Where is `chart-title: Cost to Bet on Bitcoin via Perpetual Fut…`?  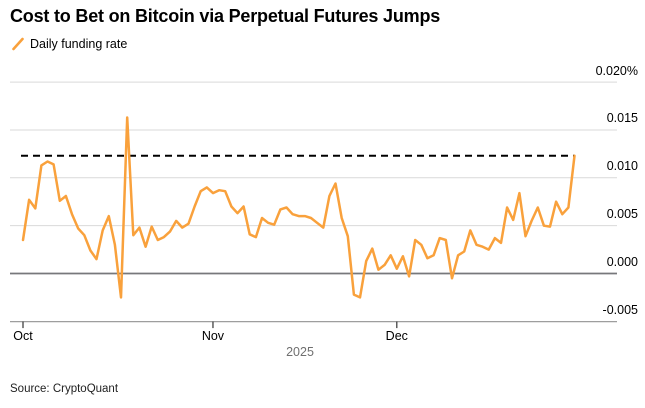
chart-title: Cost to Bet on Bitcoin via Perpetual Fut… is located at coordinates (225, 16).